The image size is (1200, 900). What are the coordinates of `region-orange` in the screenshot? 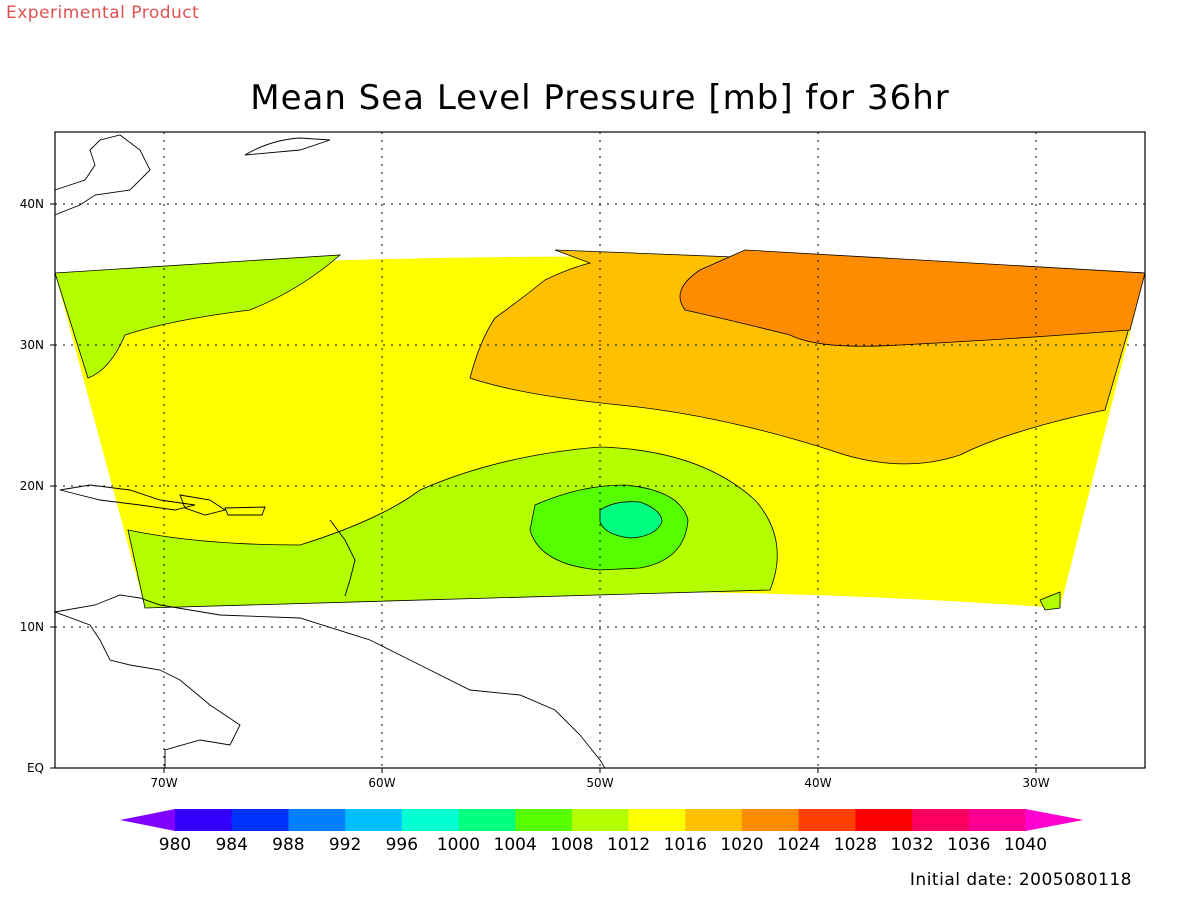 It's located at (912, 298).